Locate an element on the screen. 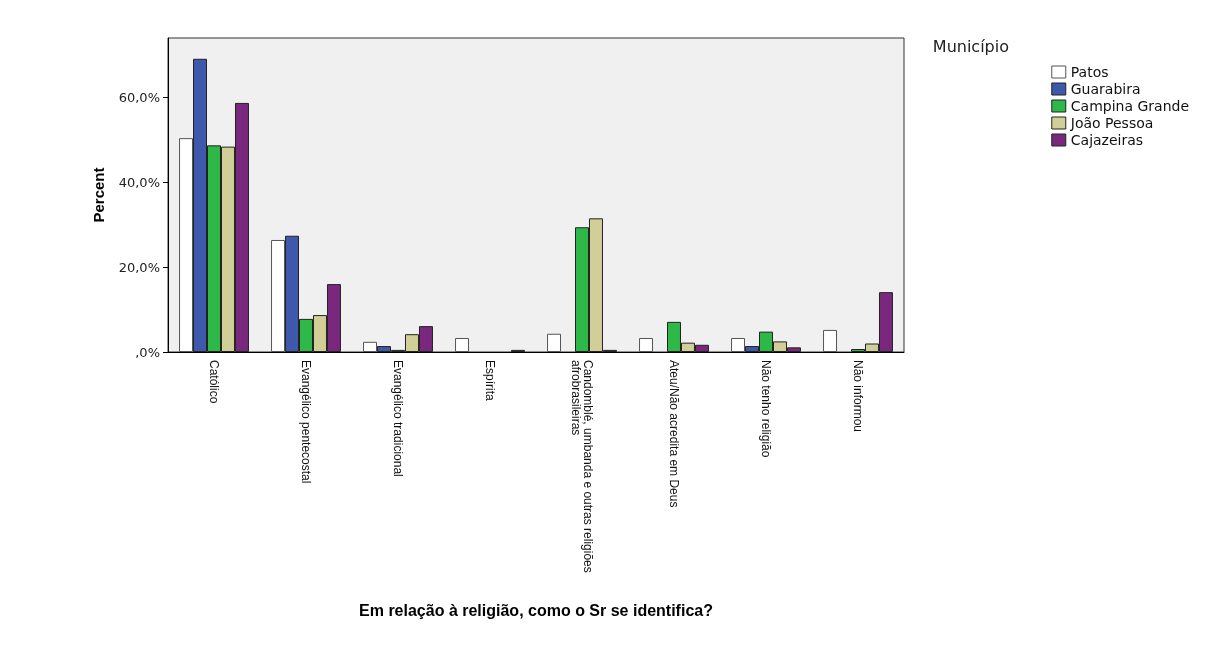 The image size is (1212, 652). legend-label: João Pessoa is located at coordinates (1111, 123).